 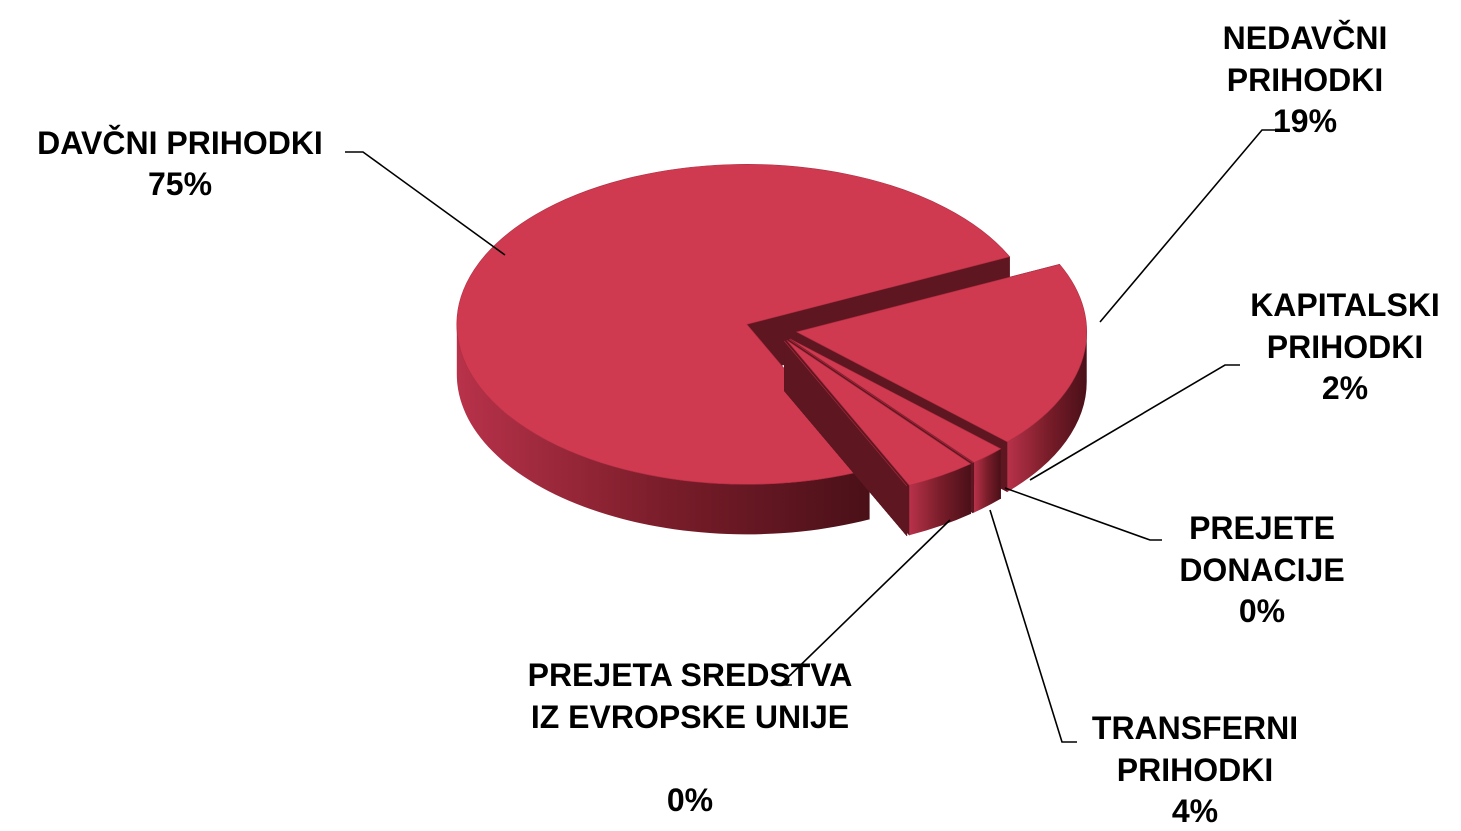 I want to click on slice-value-label: 4%, so click(x=1195, y=811).